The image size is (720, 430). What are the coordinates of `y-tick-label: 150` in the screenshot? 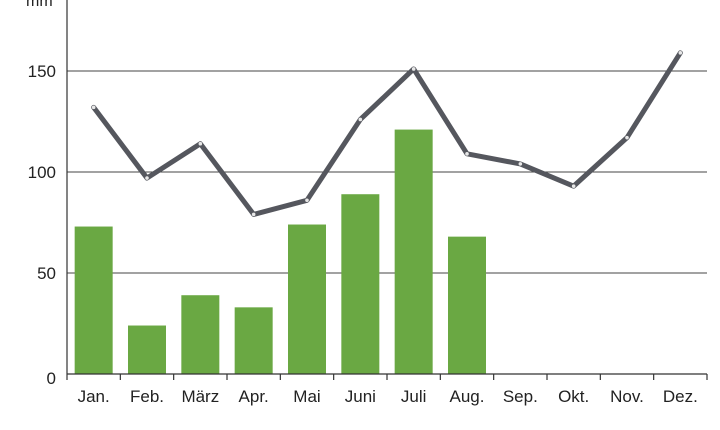 It's located at (42, 71).